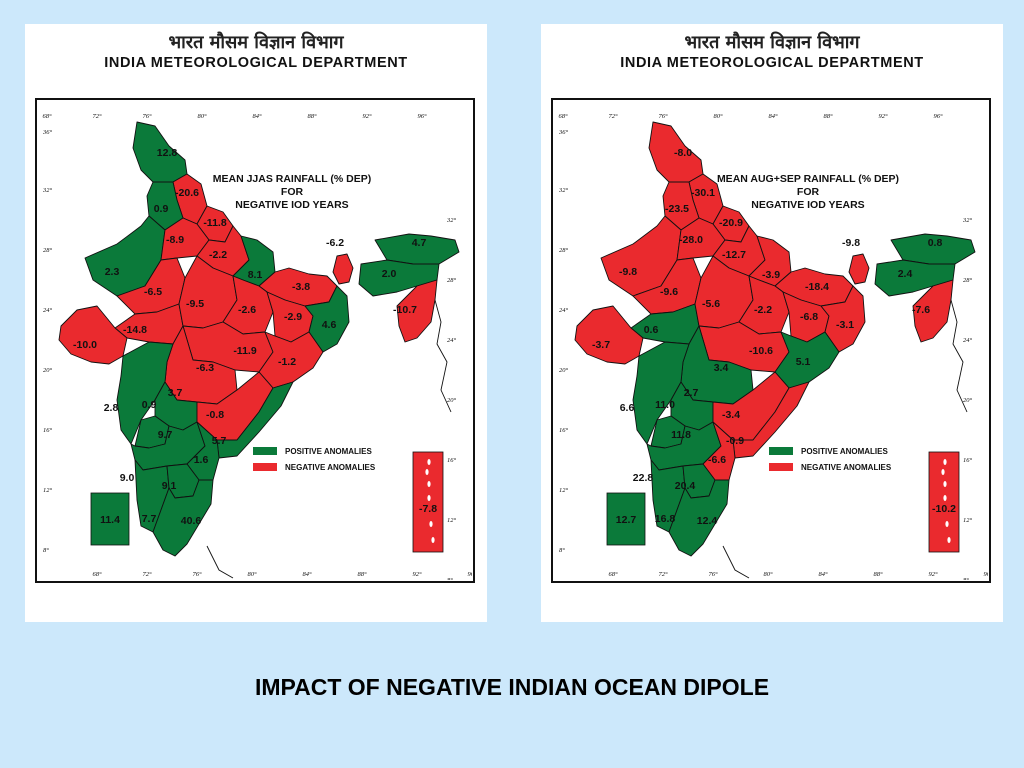 The width and height of the screenshot is (1024, 768). I want to click on value-label-jhar: -6.8, so click(809, 317).